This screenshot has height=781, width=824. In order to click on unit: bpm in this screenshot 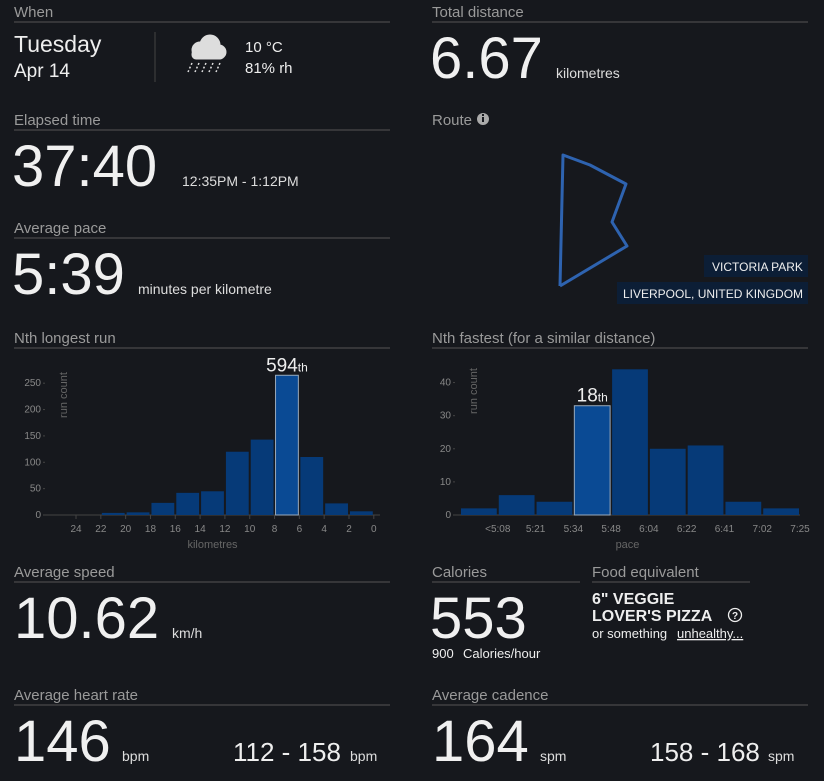, I will do `click(135, 756)`.